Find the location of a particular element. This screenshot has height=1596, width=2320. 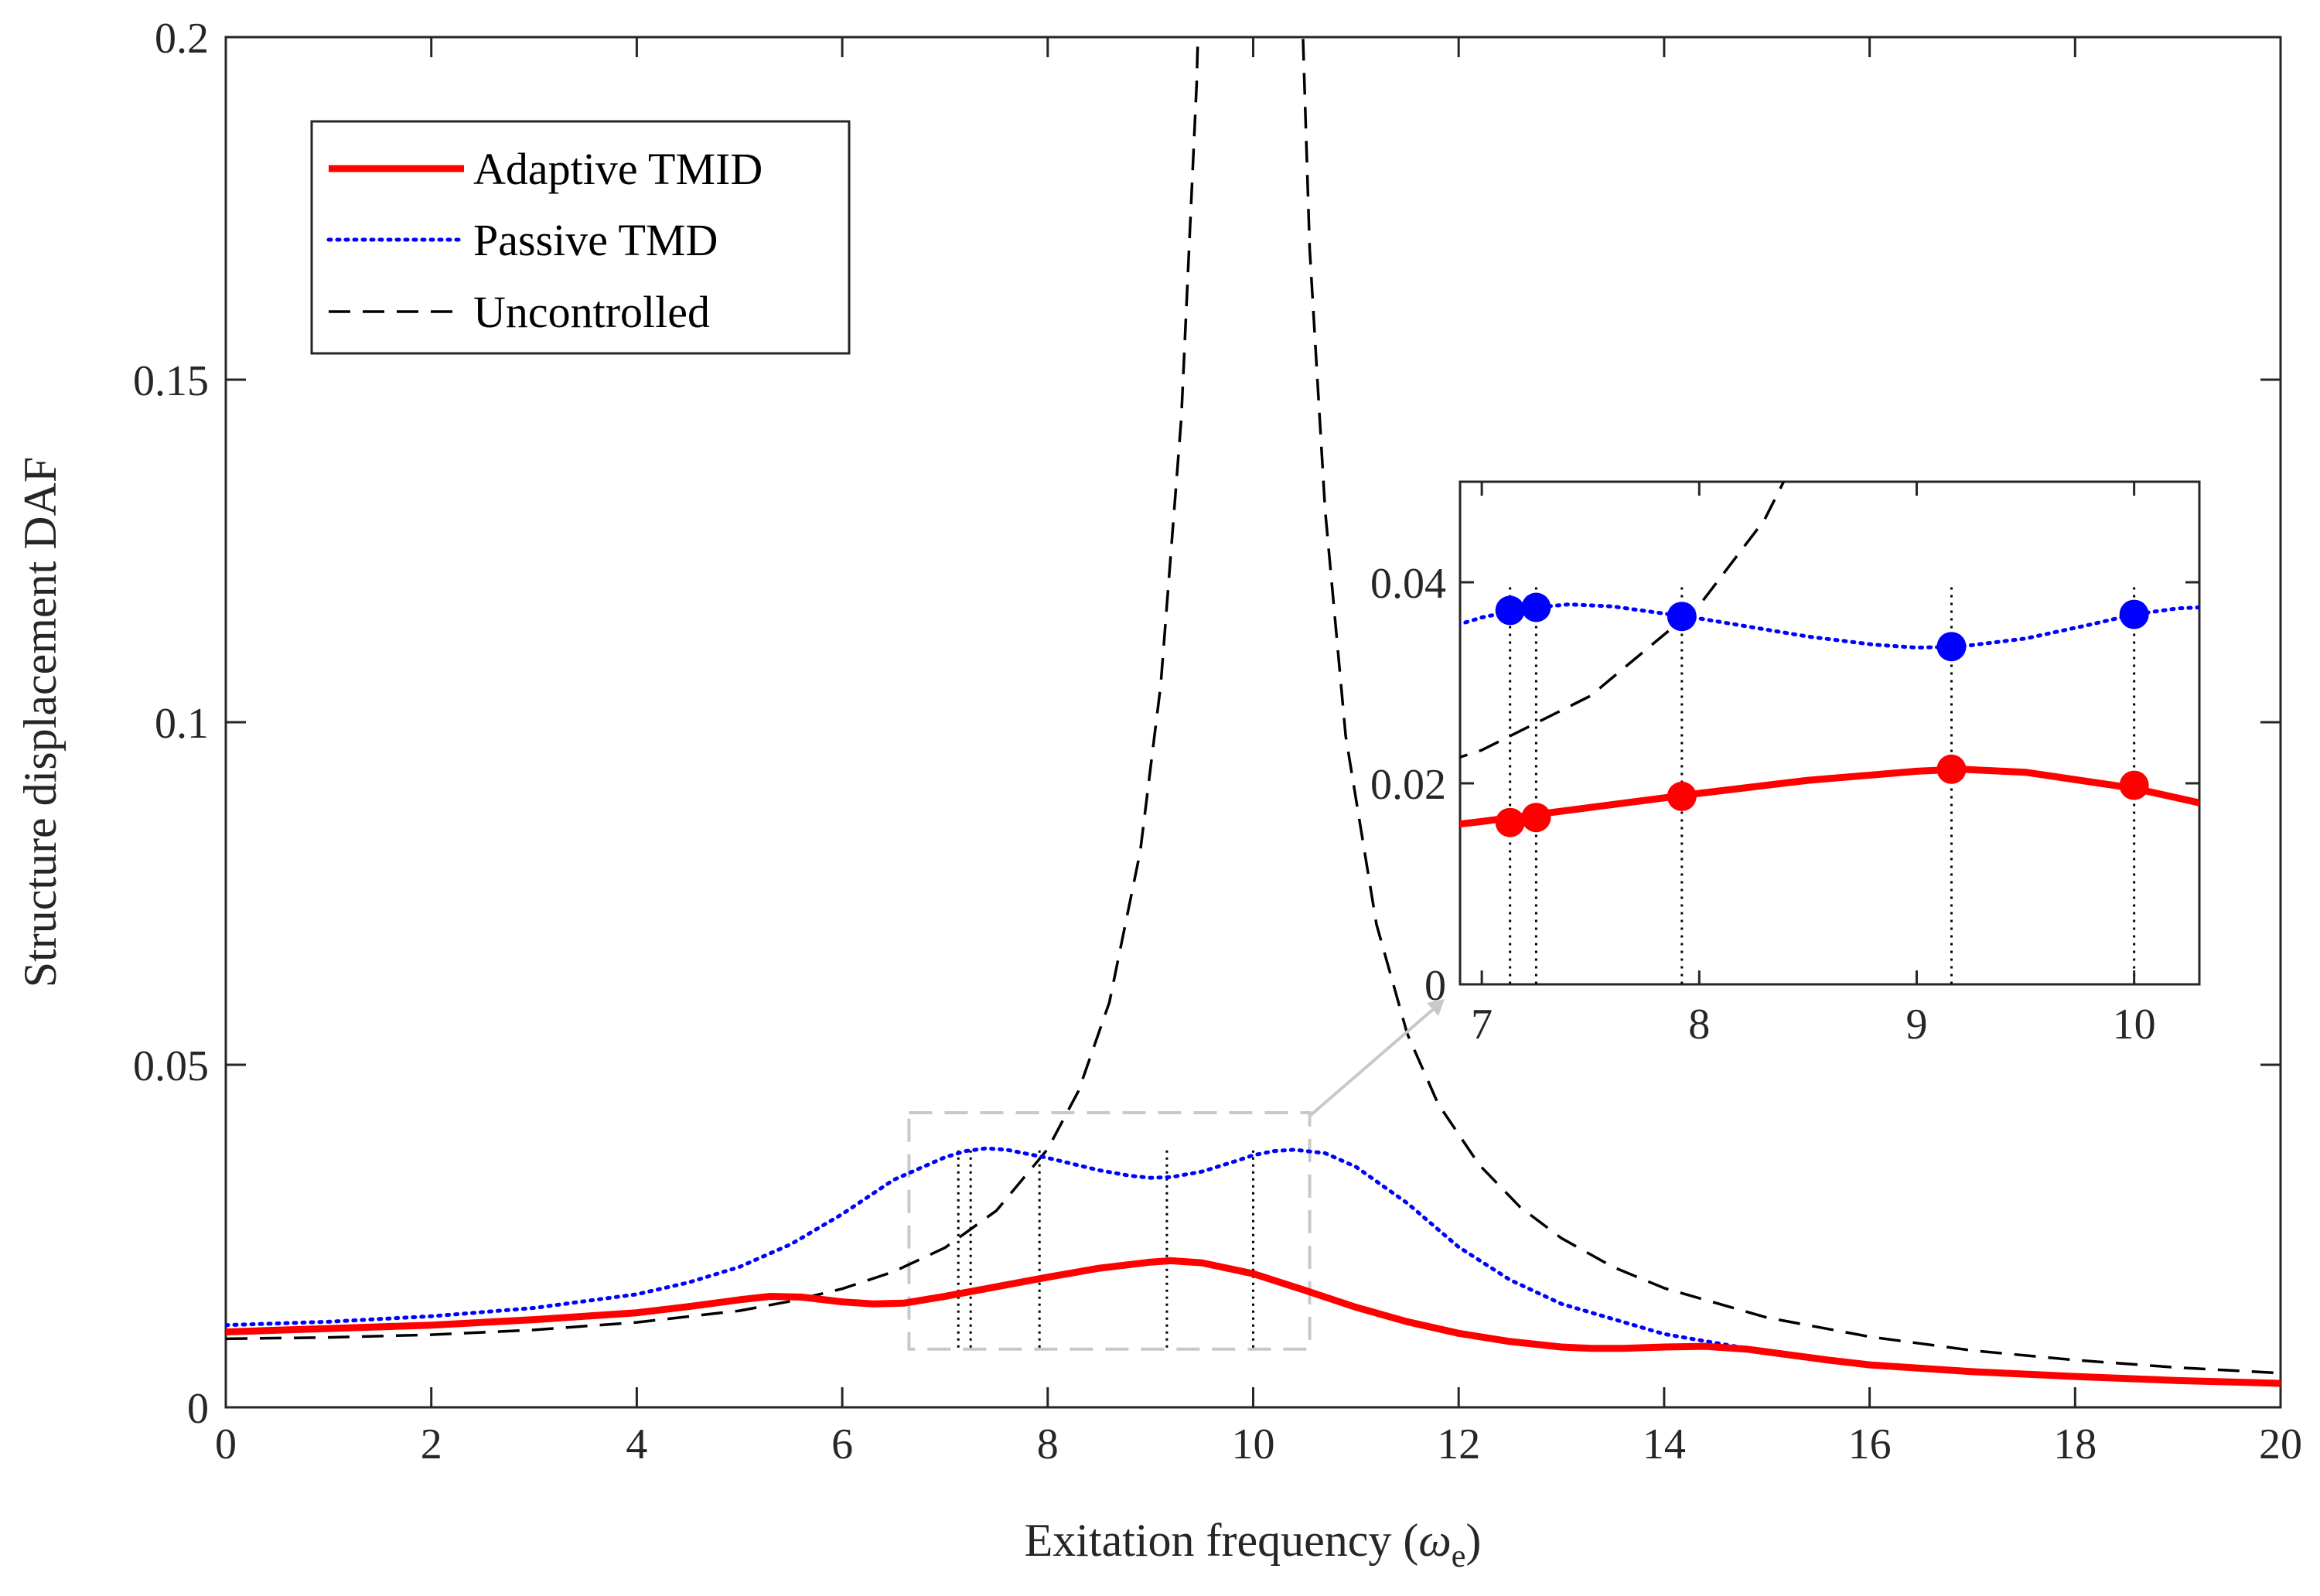

legend-label-uncontrolled: Uncontrolled is located at coordinates (591, 312).